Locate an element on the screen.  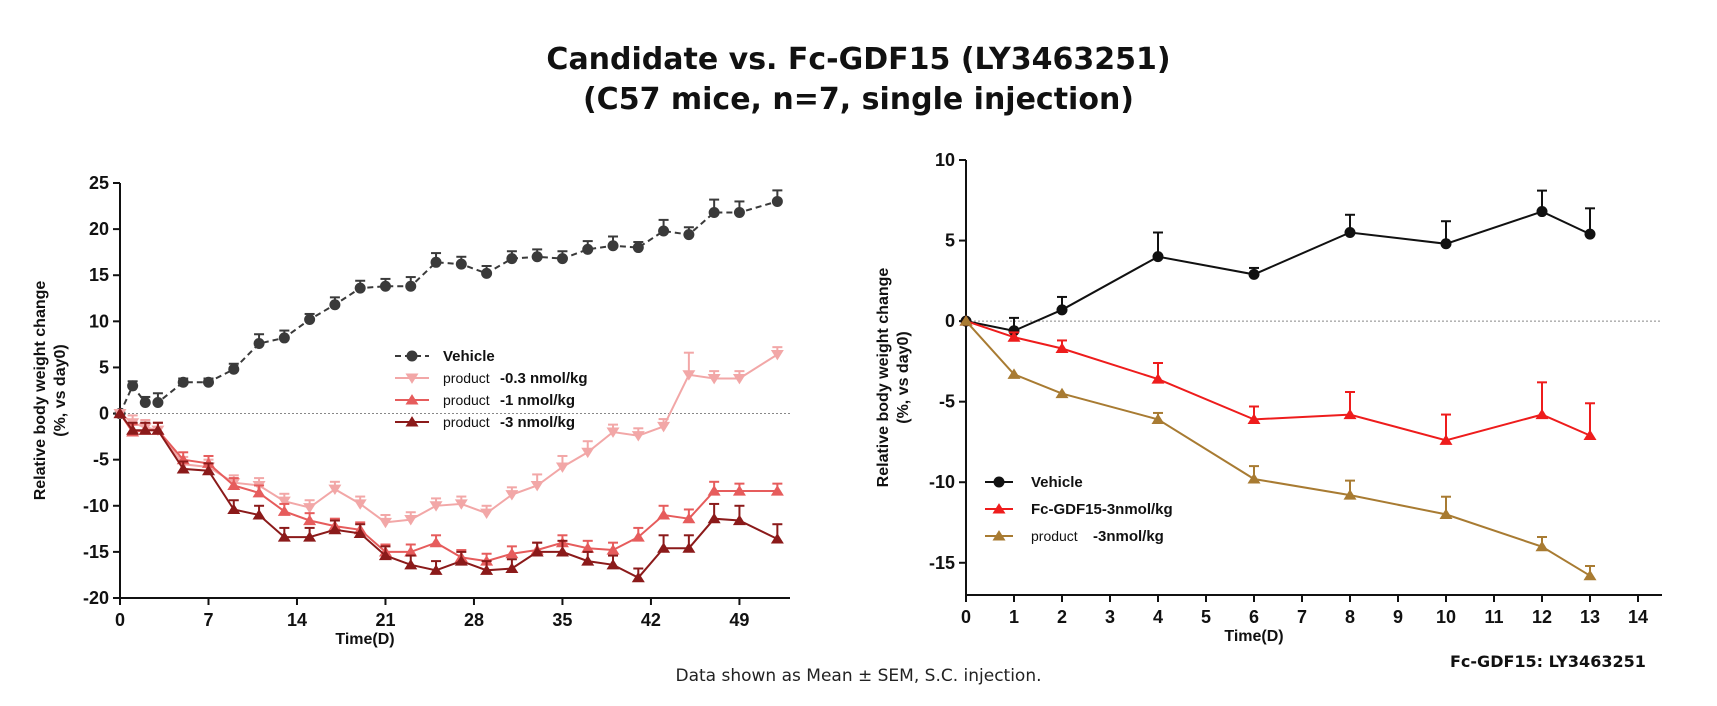
legend: Vehicle Fc-GDF15-3nmol/kg product -3nmol/kg is located at coordinates (1079, 509).